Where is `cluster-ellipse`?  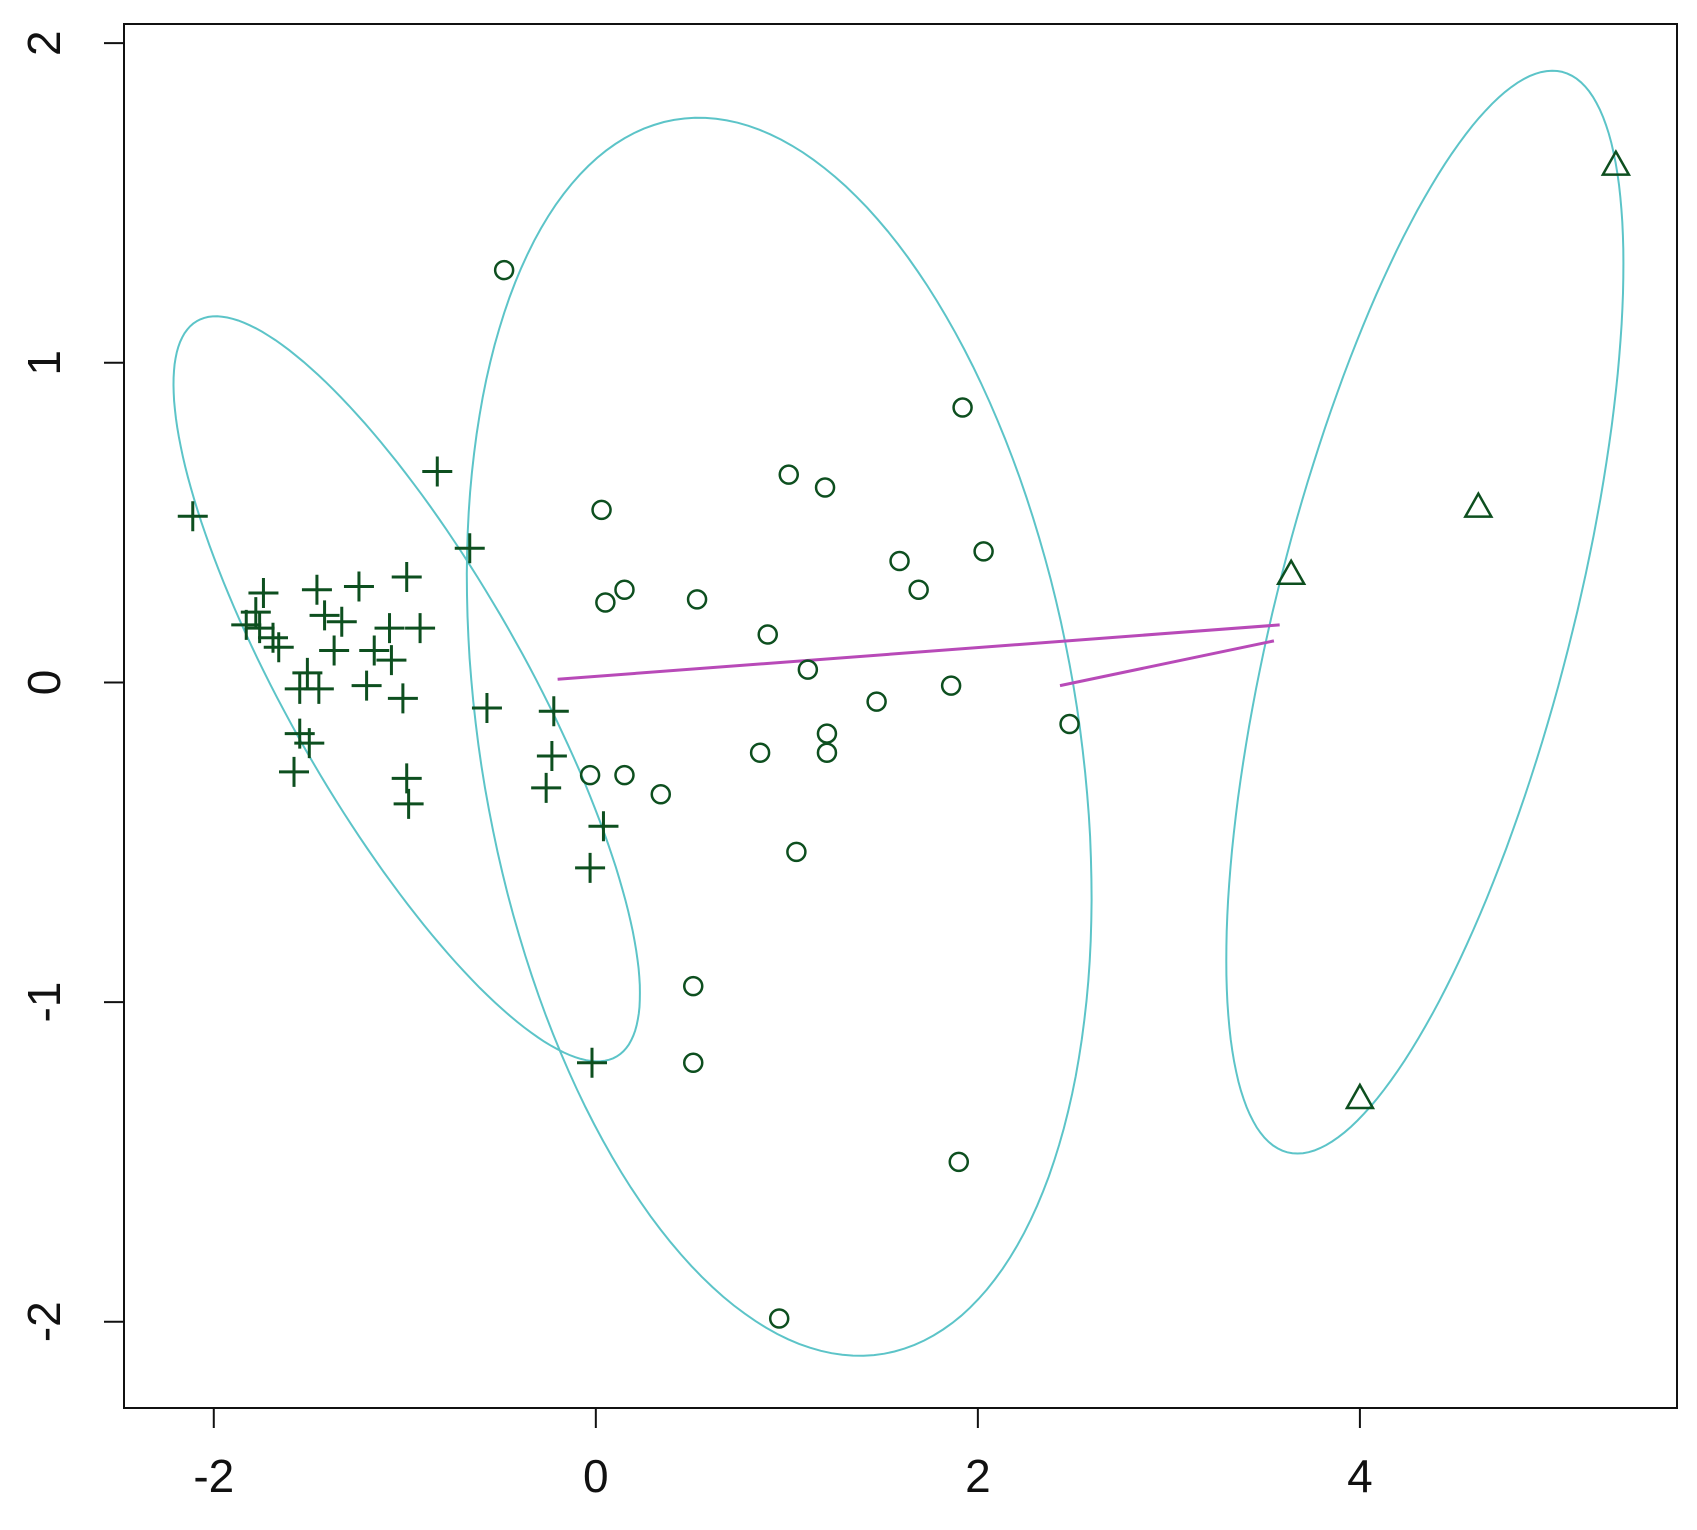
cluster-ellipse is located at coordinates (406, 689).